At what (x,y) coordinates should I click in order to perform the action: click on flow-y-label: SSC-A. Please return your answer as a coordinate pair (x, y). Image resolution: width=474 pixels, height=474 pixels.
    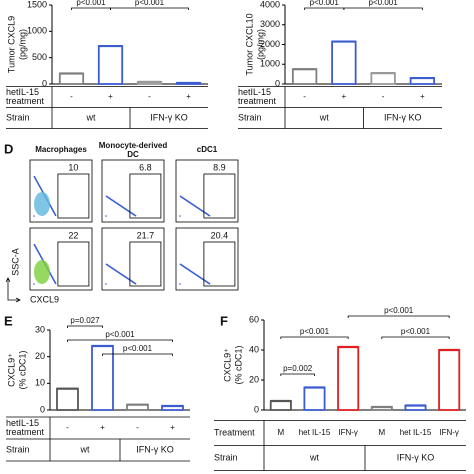
    Looking at the image, I should click on (15, 262).